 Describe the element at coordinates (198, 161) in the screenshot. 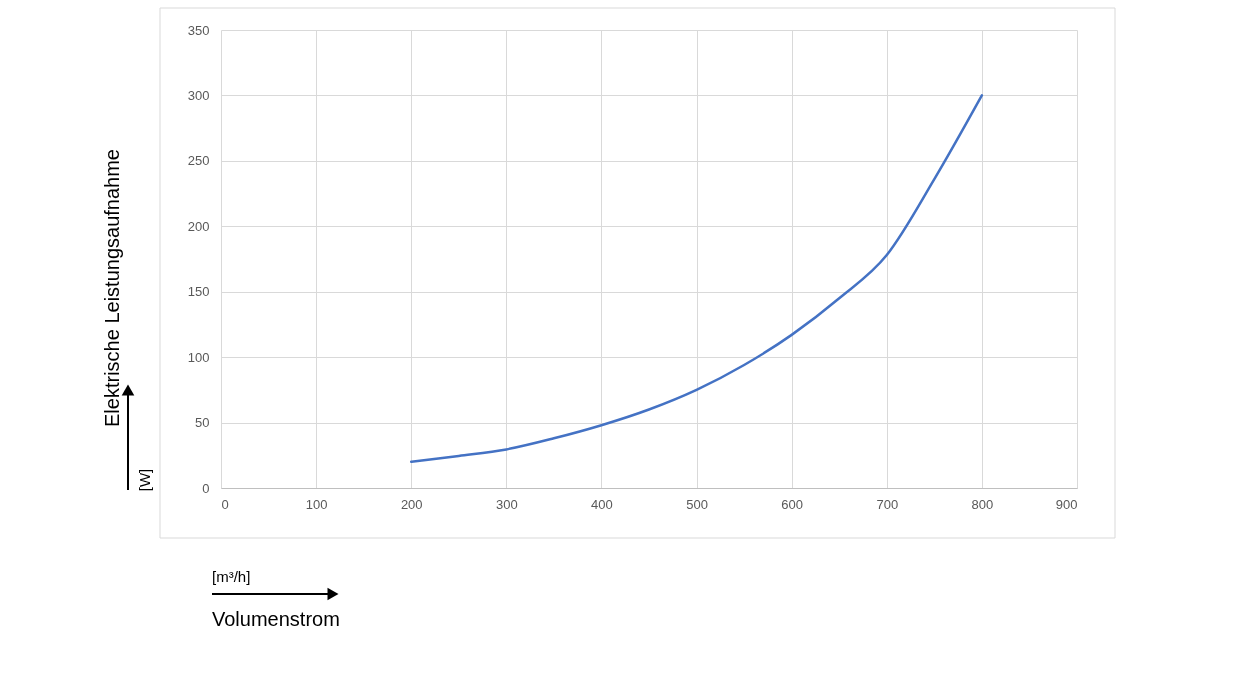

I see `y-tick-label: 250` at that location.